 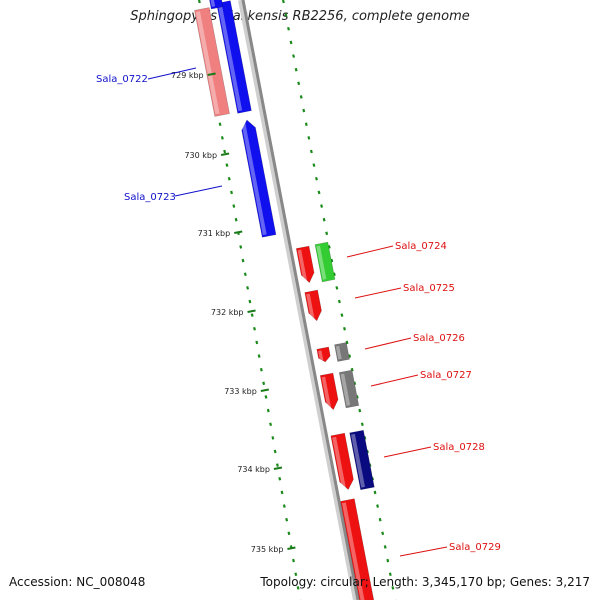 What do you see at coordinates (253, 469) in the screenshot?
I see `tick-label: 734 kbp` at bounding box center [253, 469].